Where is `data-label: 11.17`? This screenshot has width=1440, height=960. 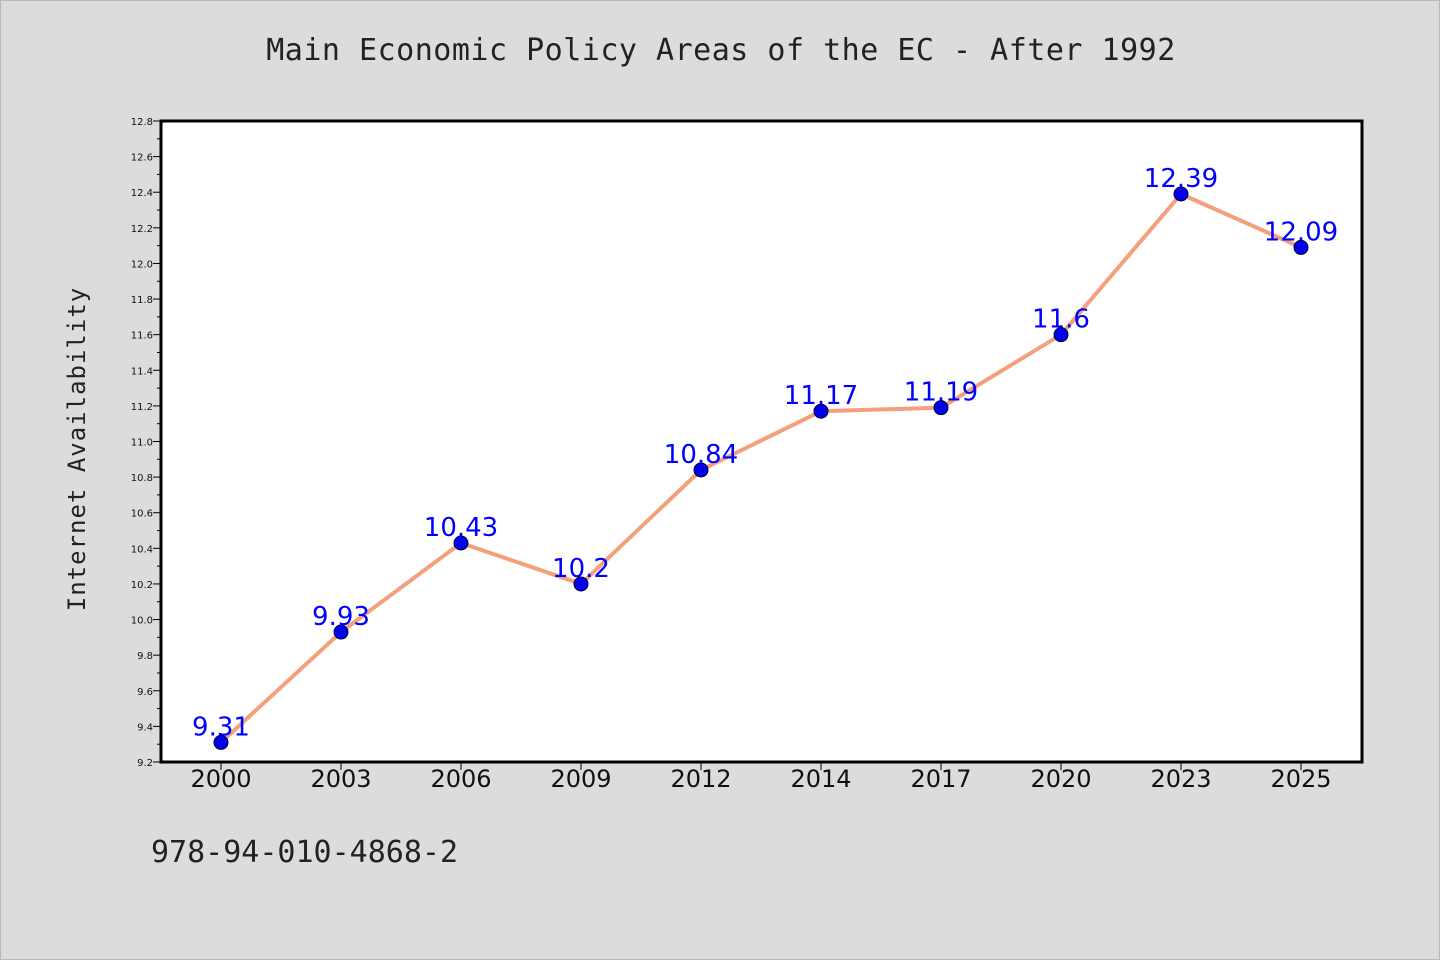
data-label: 11.17 is located at coordinates (821, 396).